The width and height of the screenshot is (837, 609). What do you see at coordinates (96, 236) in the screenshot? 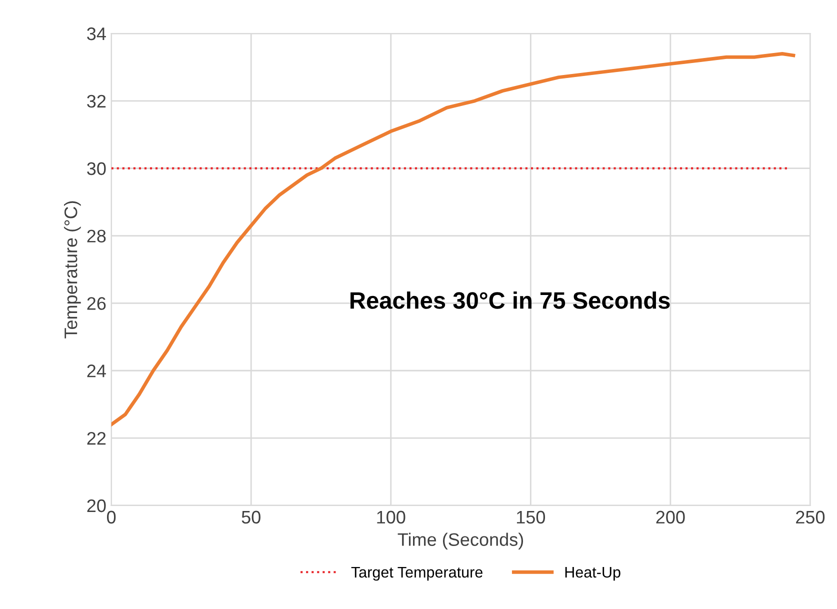
I see `y-tick-label: 28` at bounding box center [96, 236].